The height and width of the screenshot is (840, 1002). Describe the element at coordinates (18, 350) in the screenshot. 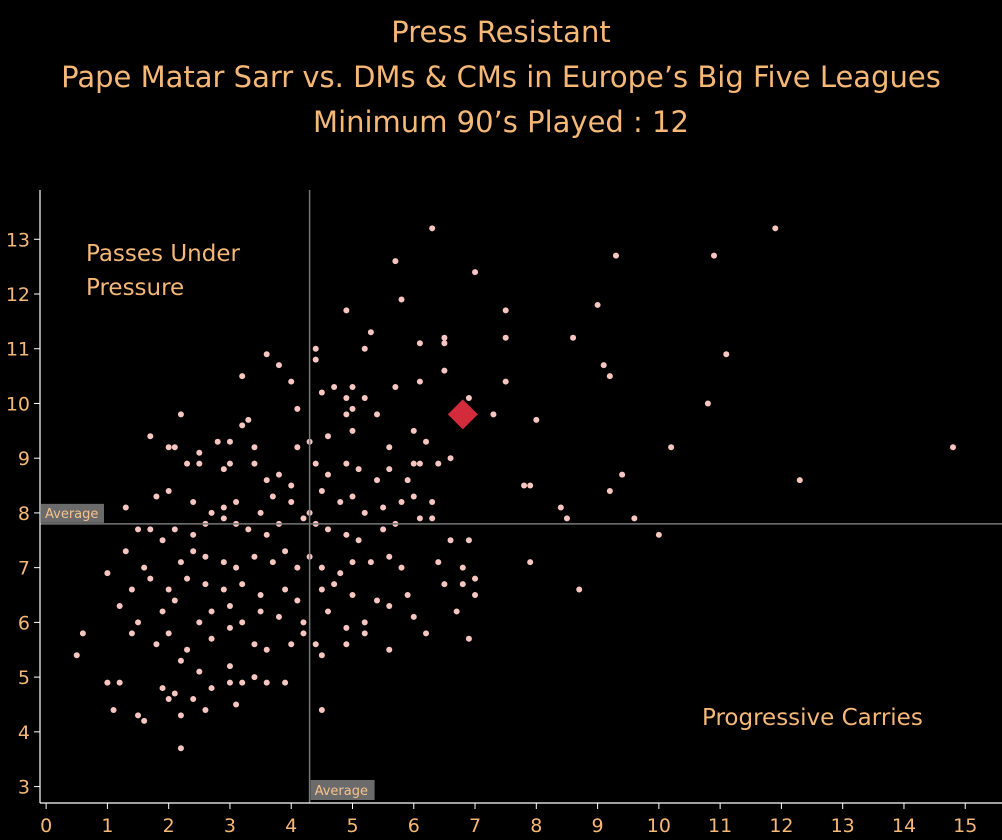

I see `y-tick-label: 11` at that location.